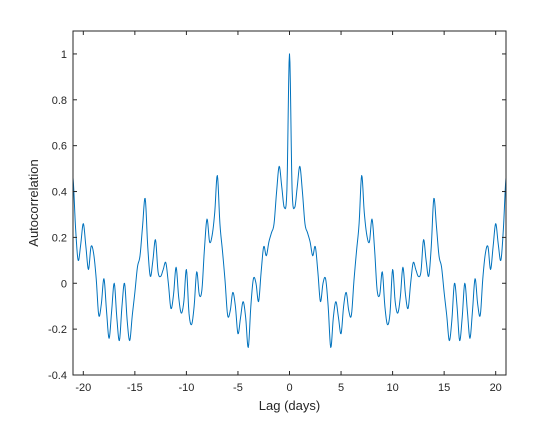  Describe the element at coordinates (33, 202) in the screenshot. I see `y-axis-label: Autocorrelation` at that location.